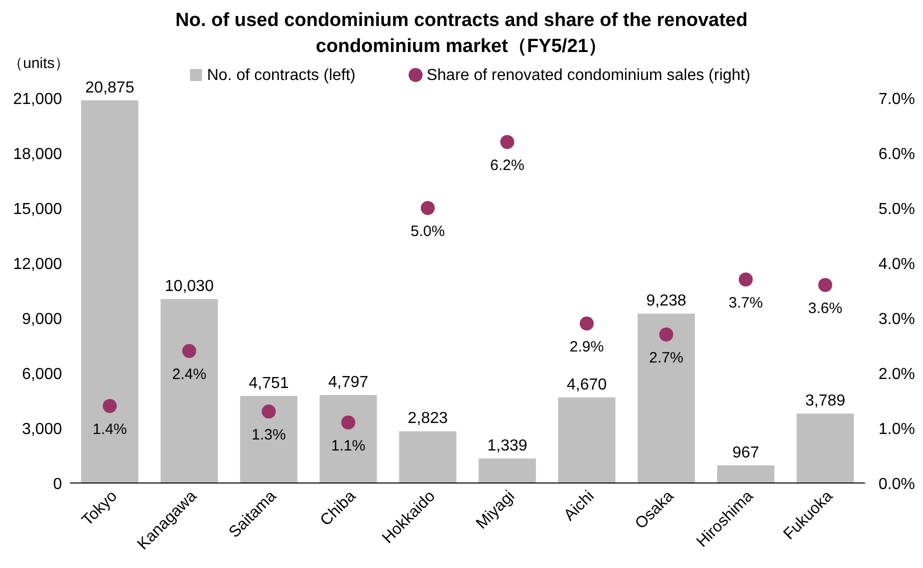 The height and width of the screenshot is (568, 923). Describe the element at coordinates (896, 264) in the screenshot. I see `y2-tick-label: 4.0%` at that location.